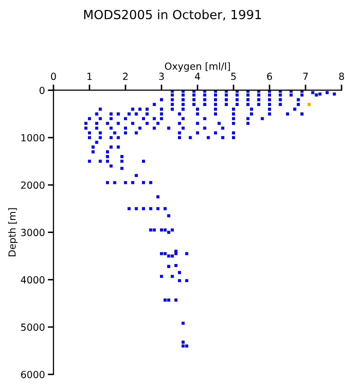 Image resolution: width=345 pixels, height=384 pixels. Describe the element at coordinates (197, 76) in the screenshot. I see `x-tick-label: 4` at that location.